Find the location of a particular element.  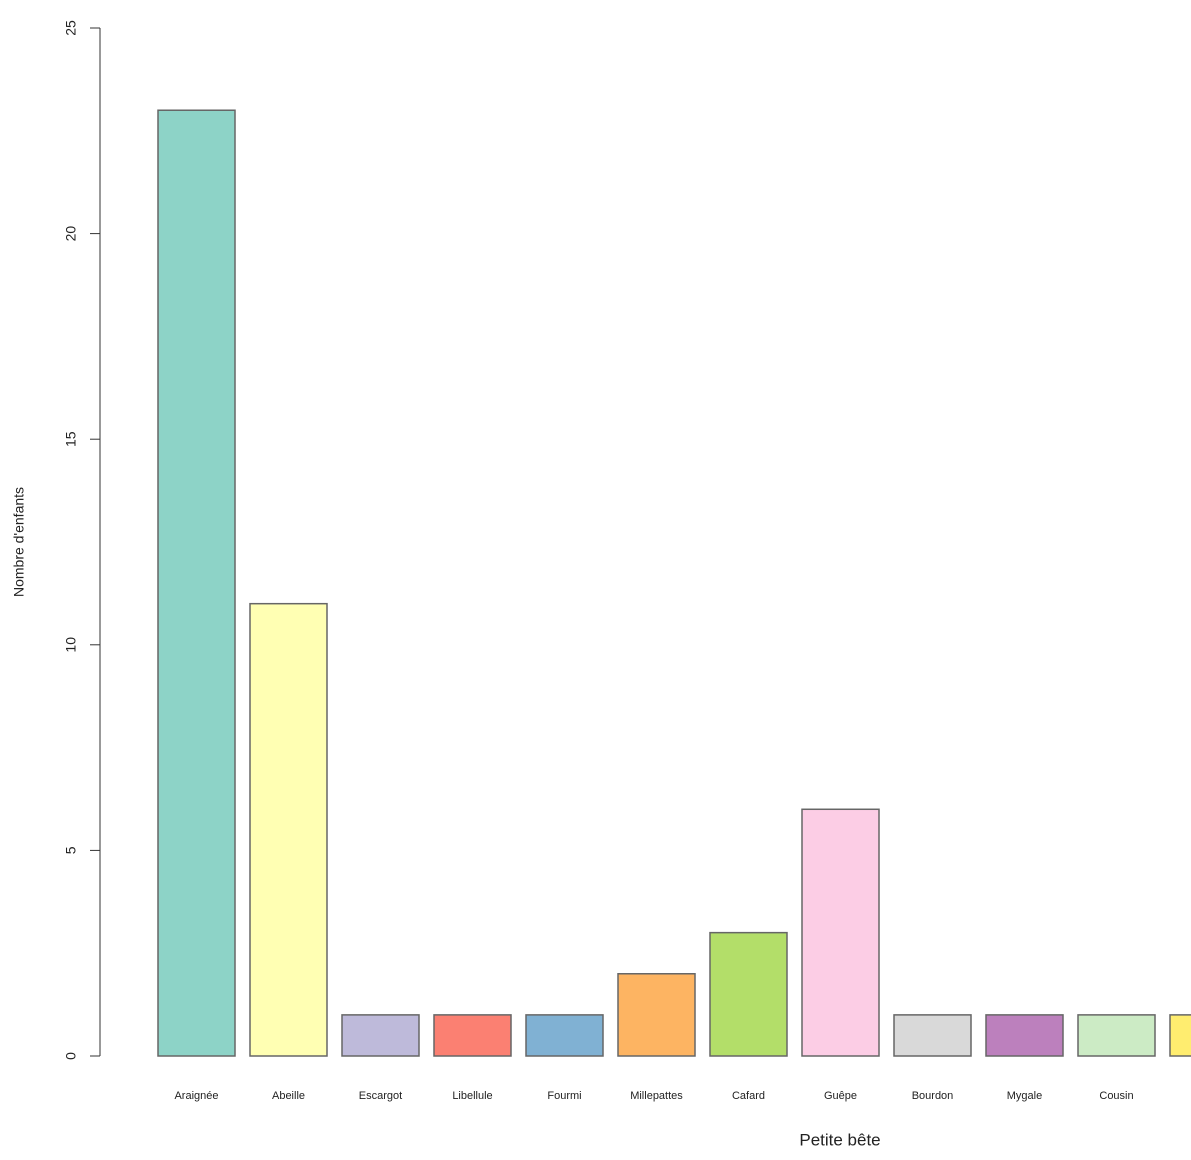

y-tick-label: 0 is located at coordinates (71, 1056).